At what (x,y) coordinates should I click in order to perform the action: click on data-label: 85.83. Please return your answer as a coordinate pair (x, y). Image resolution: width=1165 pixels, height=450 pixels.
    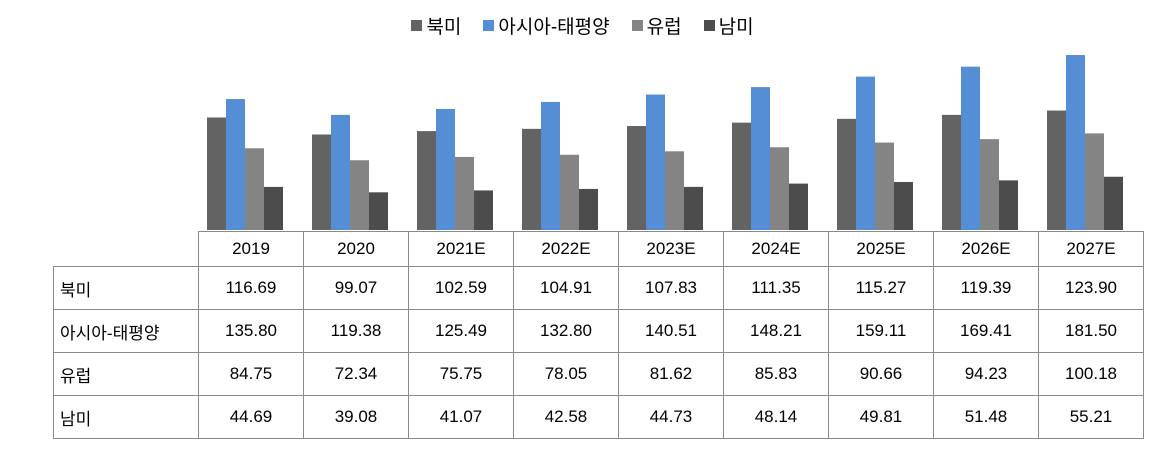
    Looking at the image, I should click on (776, 374).